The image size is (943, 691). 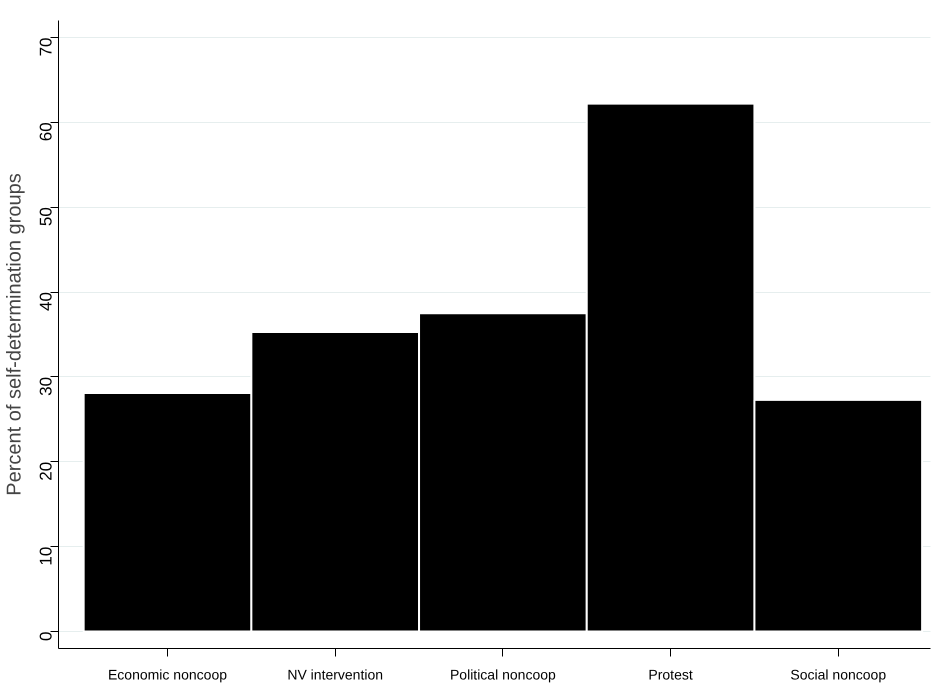 What do you see at coordinates (46, 132) in the screenshot?
I see `y-tick-label: 60` at bounding box center [46, 132].